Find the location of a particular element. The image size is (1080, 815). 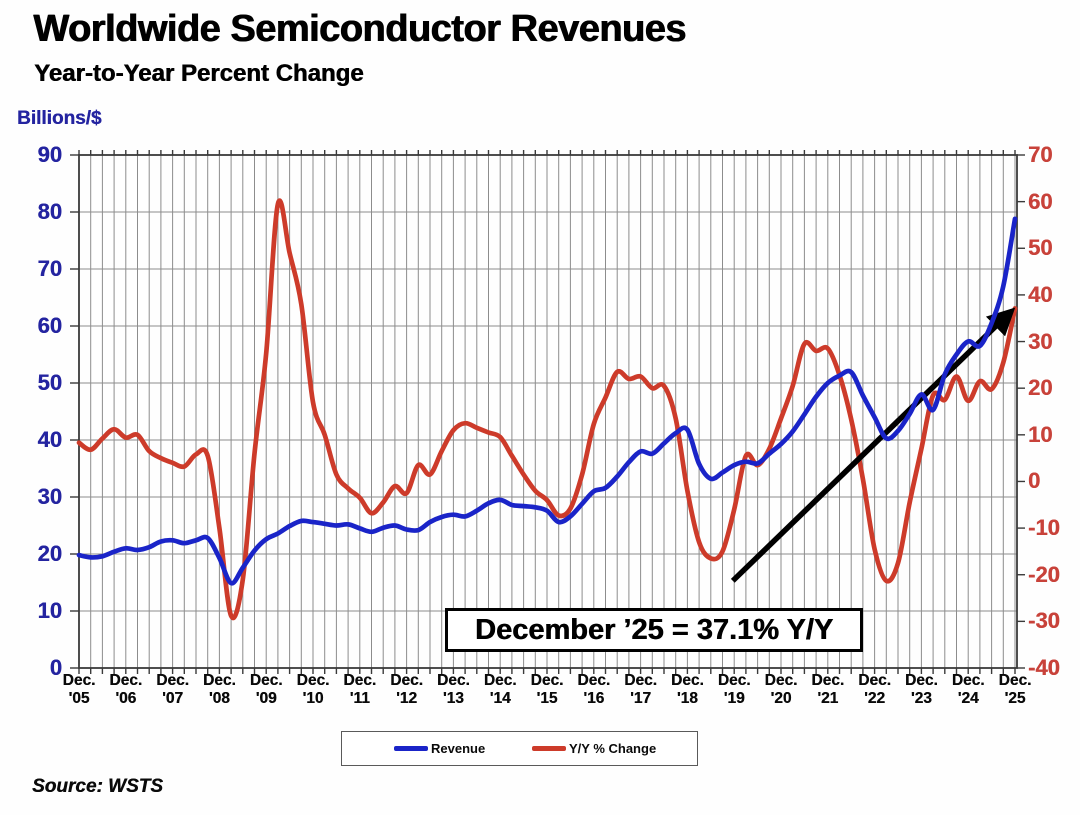

x-axis-tick-label: Dec. '20 is located at coordinates (781, 690).